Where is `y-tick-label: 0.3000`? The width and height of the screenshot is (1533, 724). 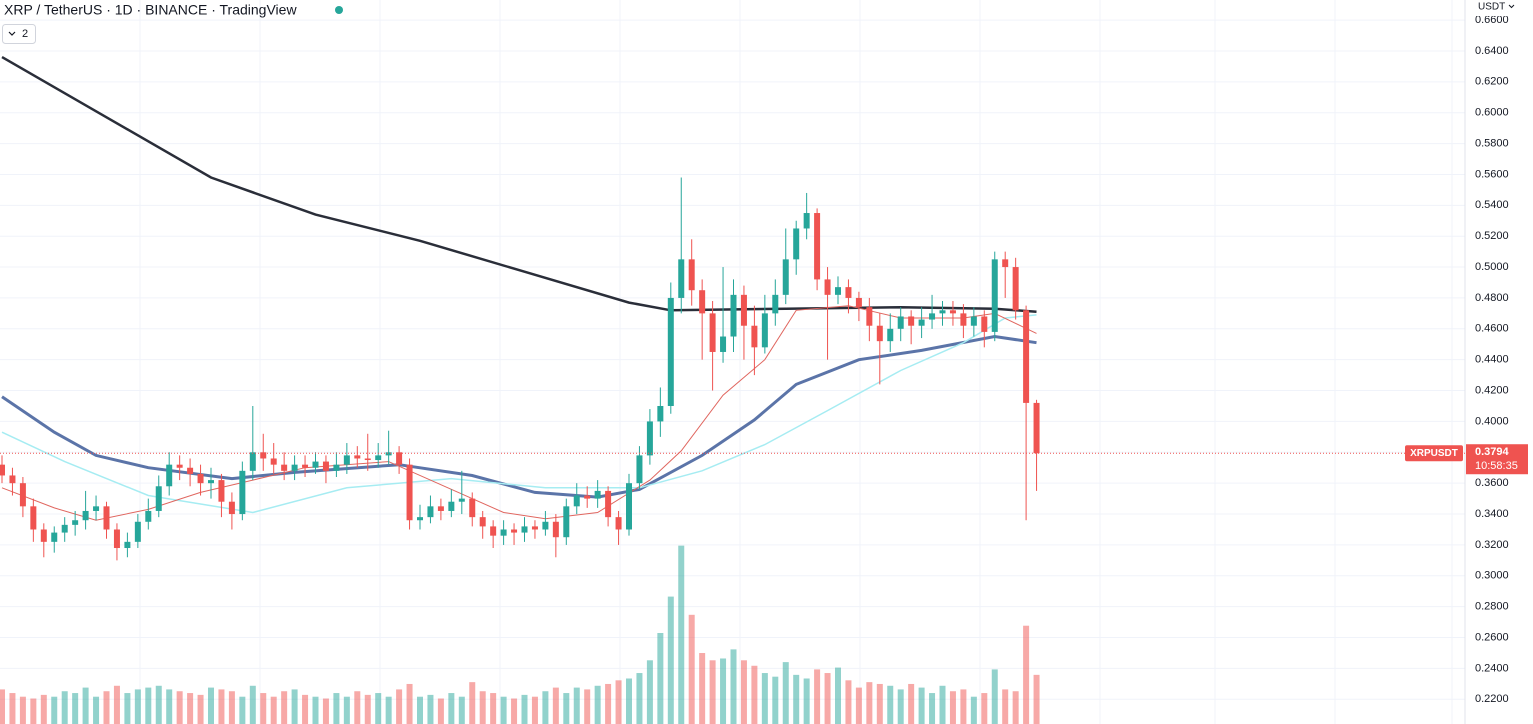
y-tick-label: 0.3000 is located at coordinates (1492, 576).